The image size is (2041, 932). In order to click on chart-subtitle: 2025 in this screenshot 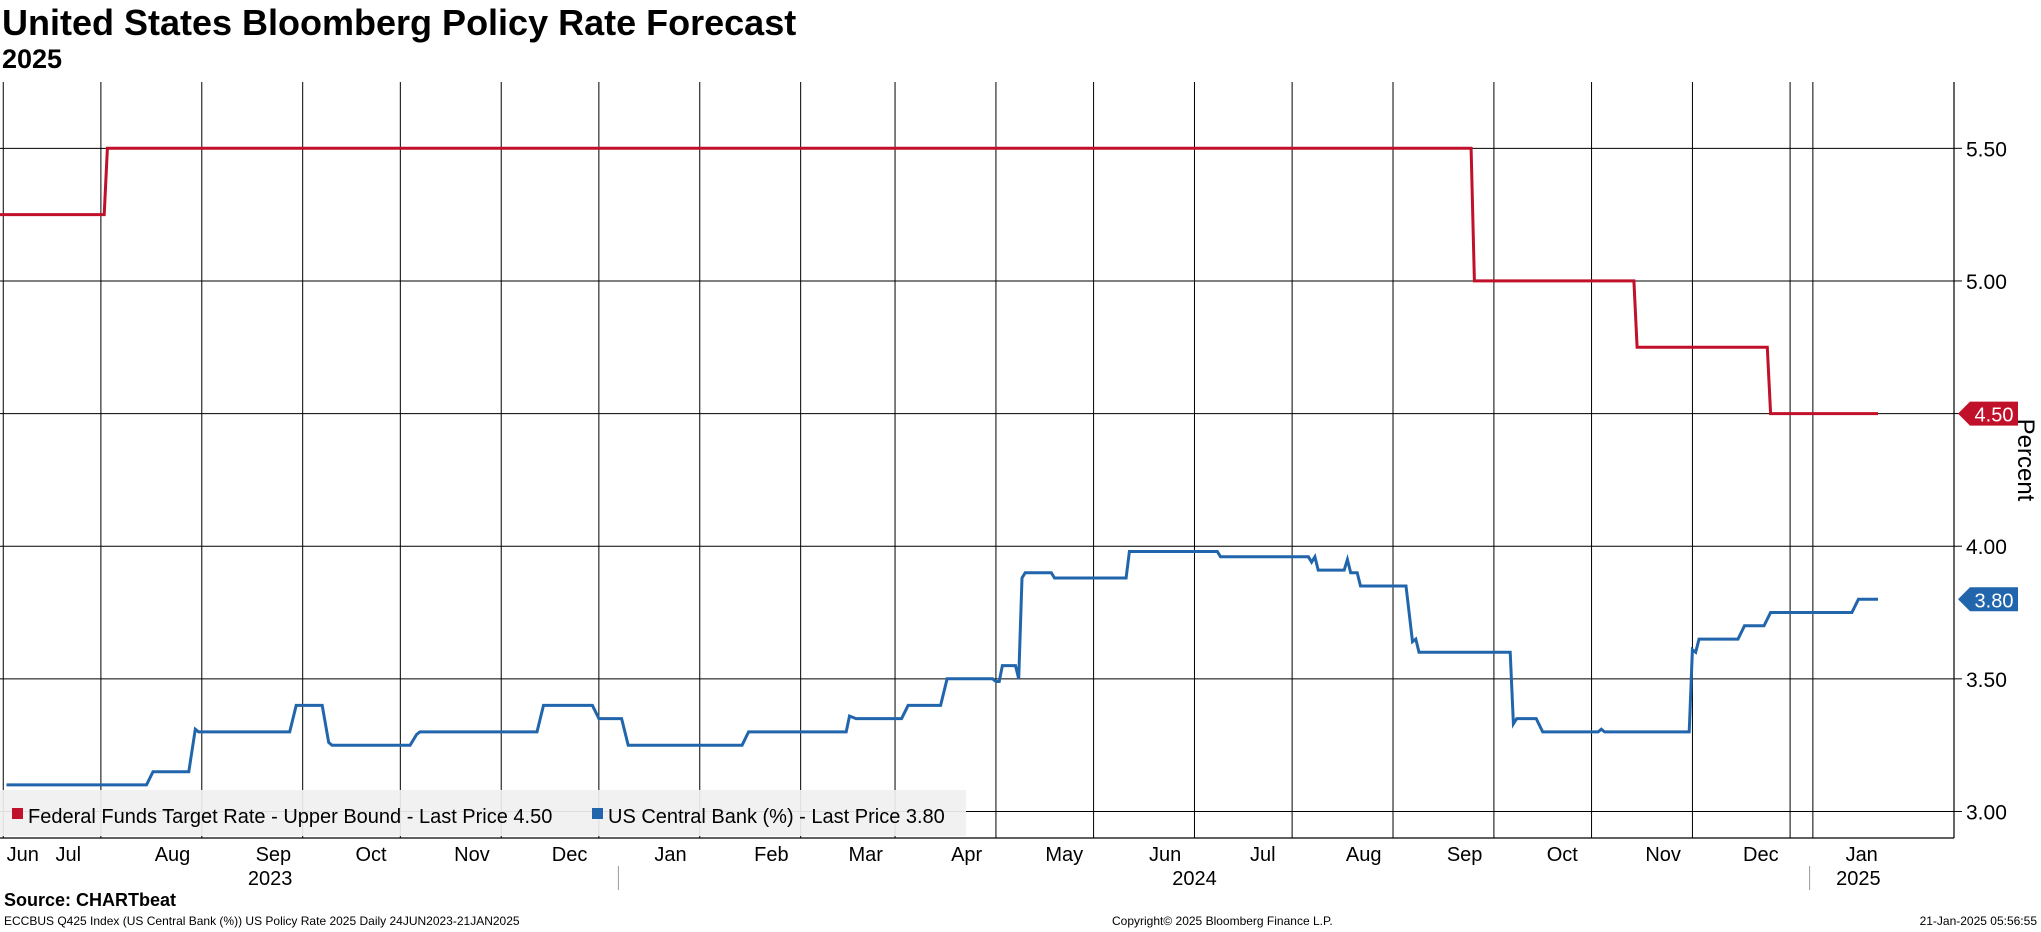, I will do `click(32, 59)`.